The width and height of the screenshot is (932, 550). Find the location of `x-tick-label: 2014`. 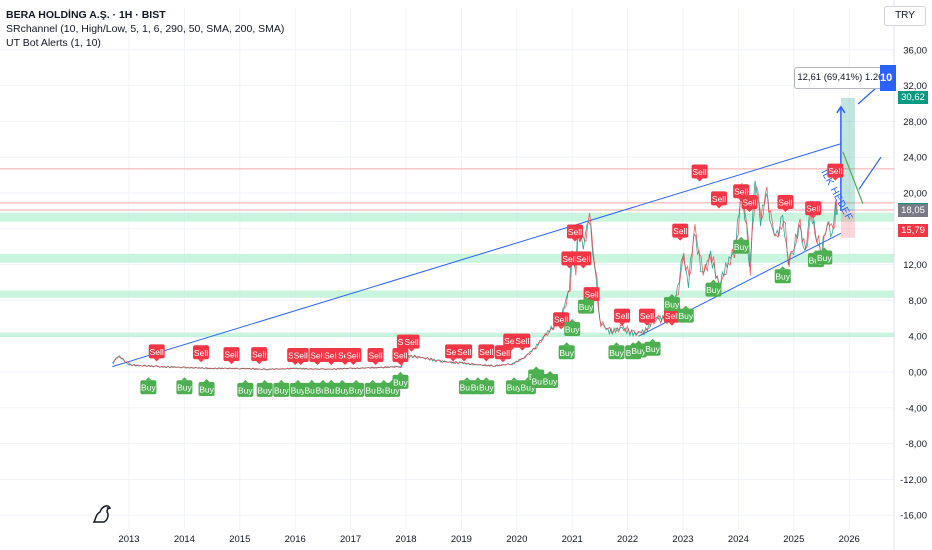

x-tick-label: 2014 is located at coordinates (184, 539).